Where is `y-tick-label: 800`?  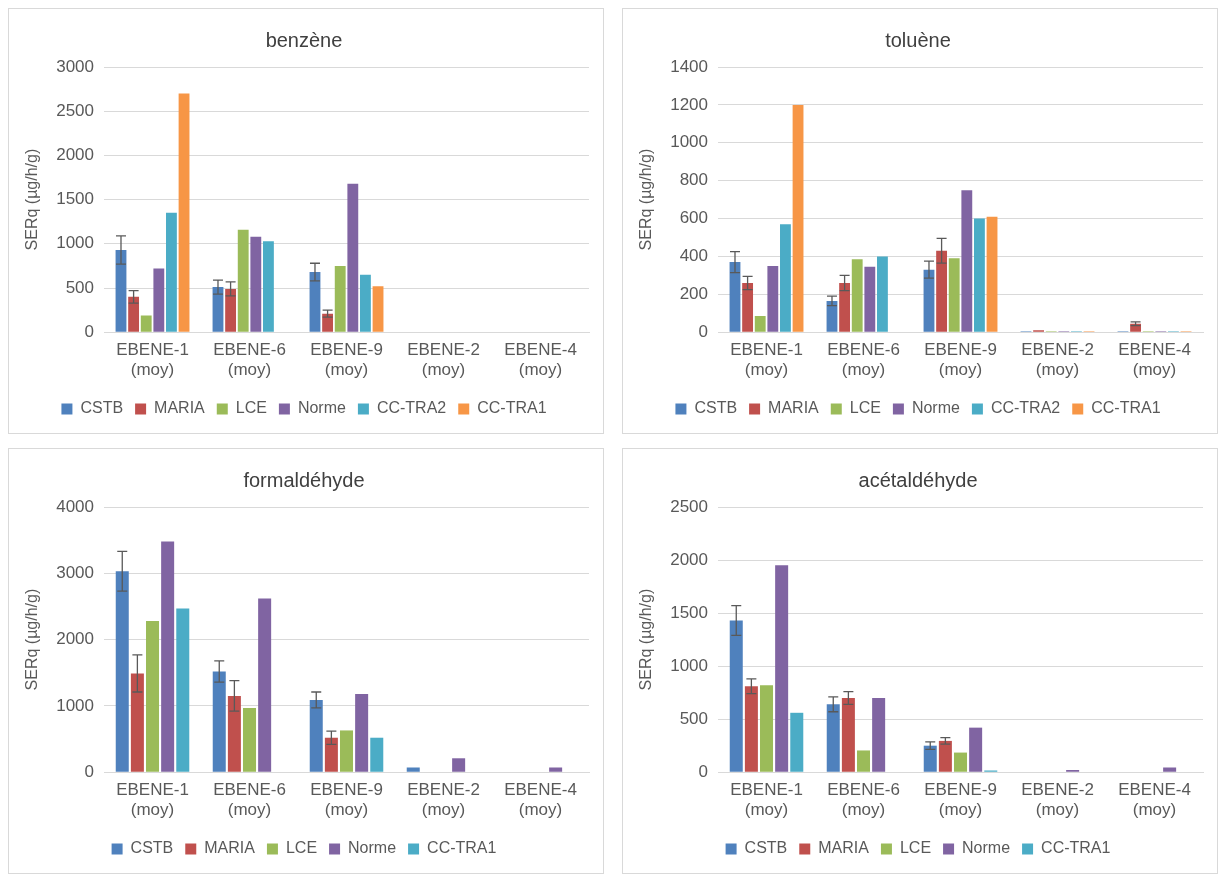 y-tick-label: 800 is located at coordinates (694, 180).